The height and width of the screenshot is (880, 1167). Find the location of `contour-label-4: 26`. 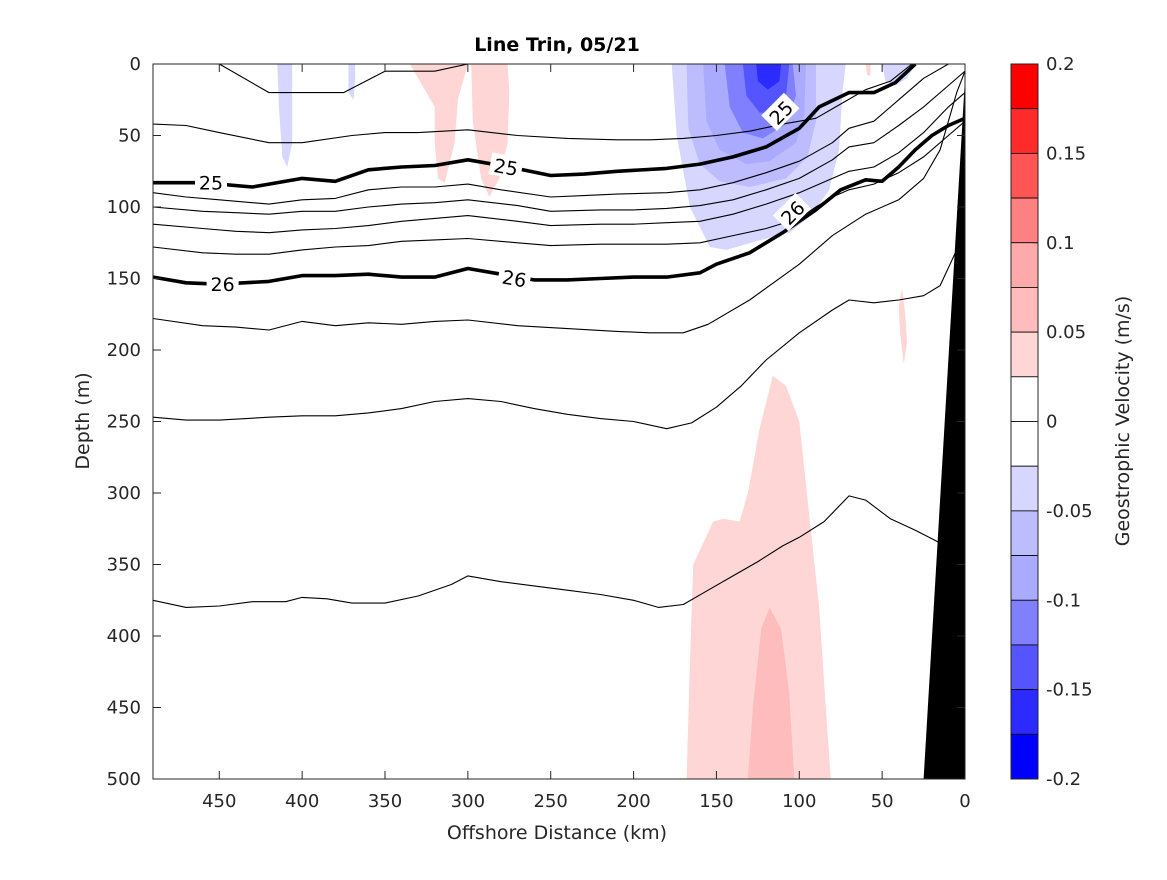

contour-label-4: 26 is located at coordinates (514, 278).